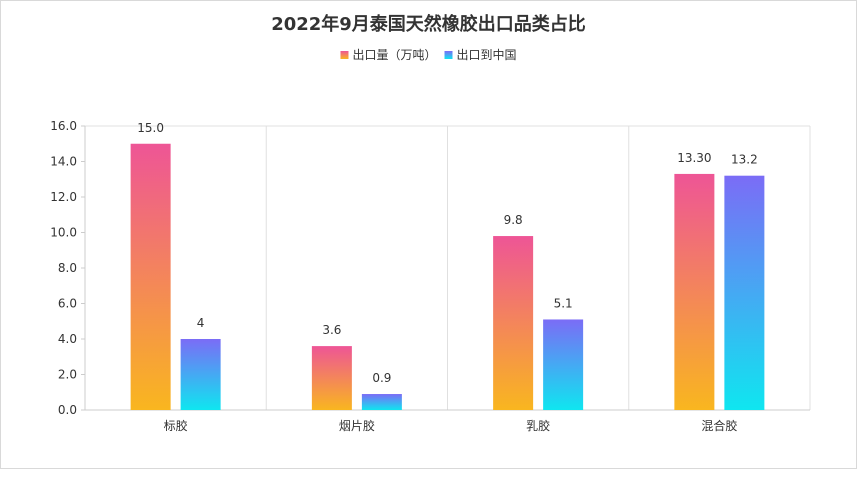 Image resolution: width=857 pixels, height=477 pixels. I want to click on data-label: 3.6, so click(331, 330).